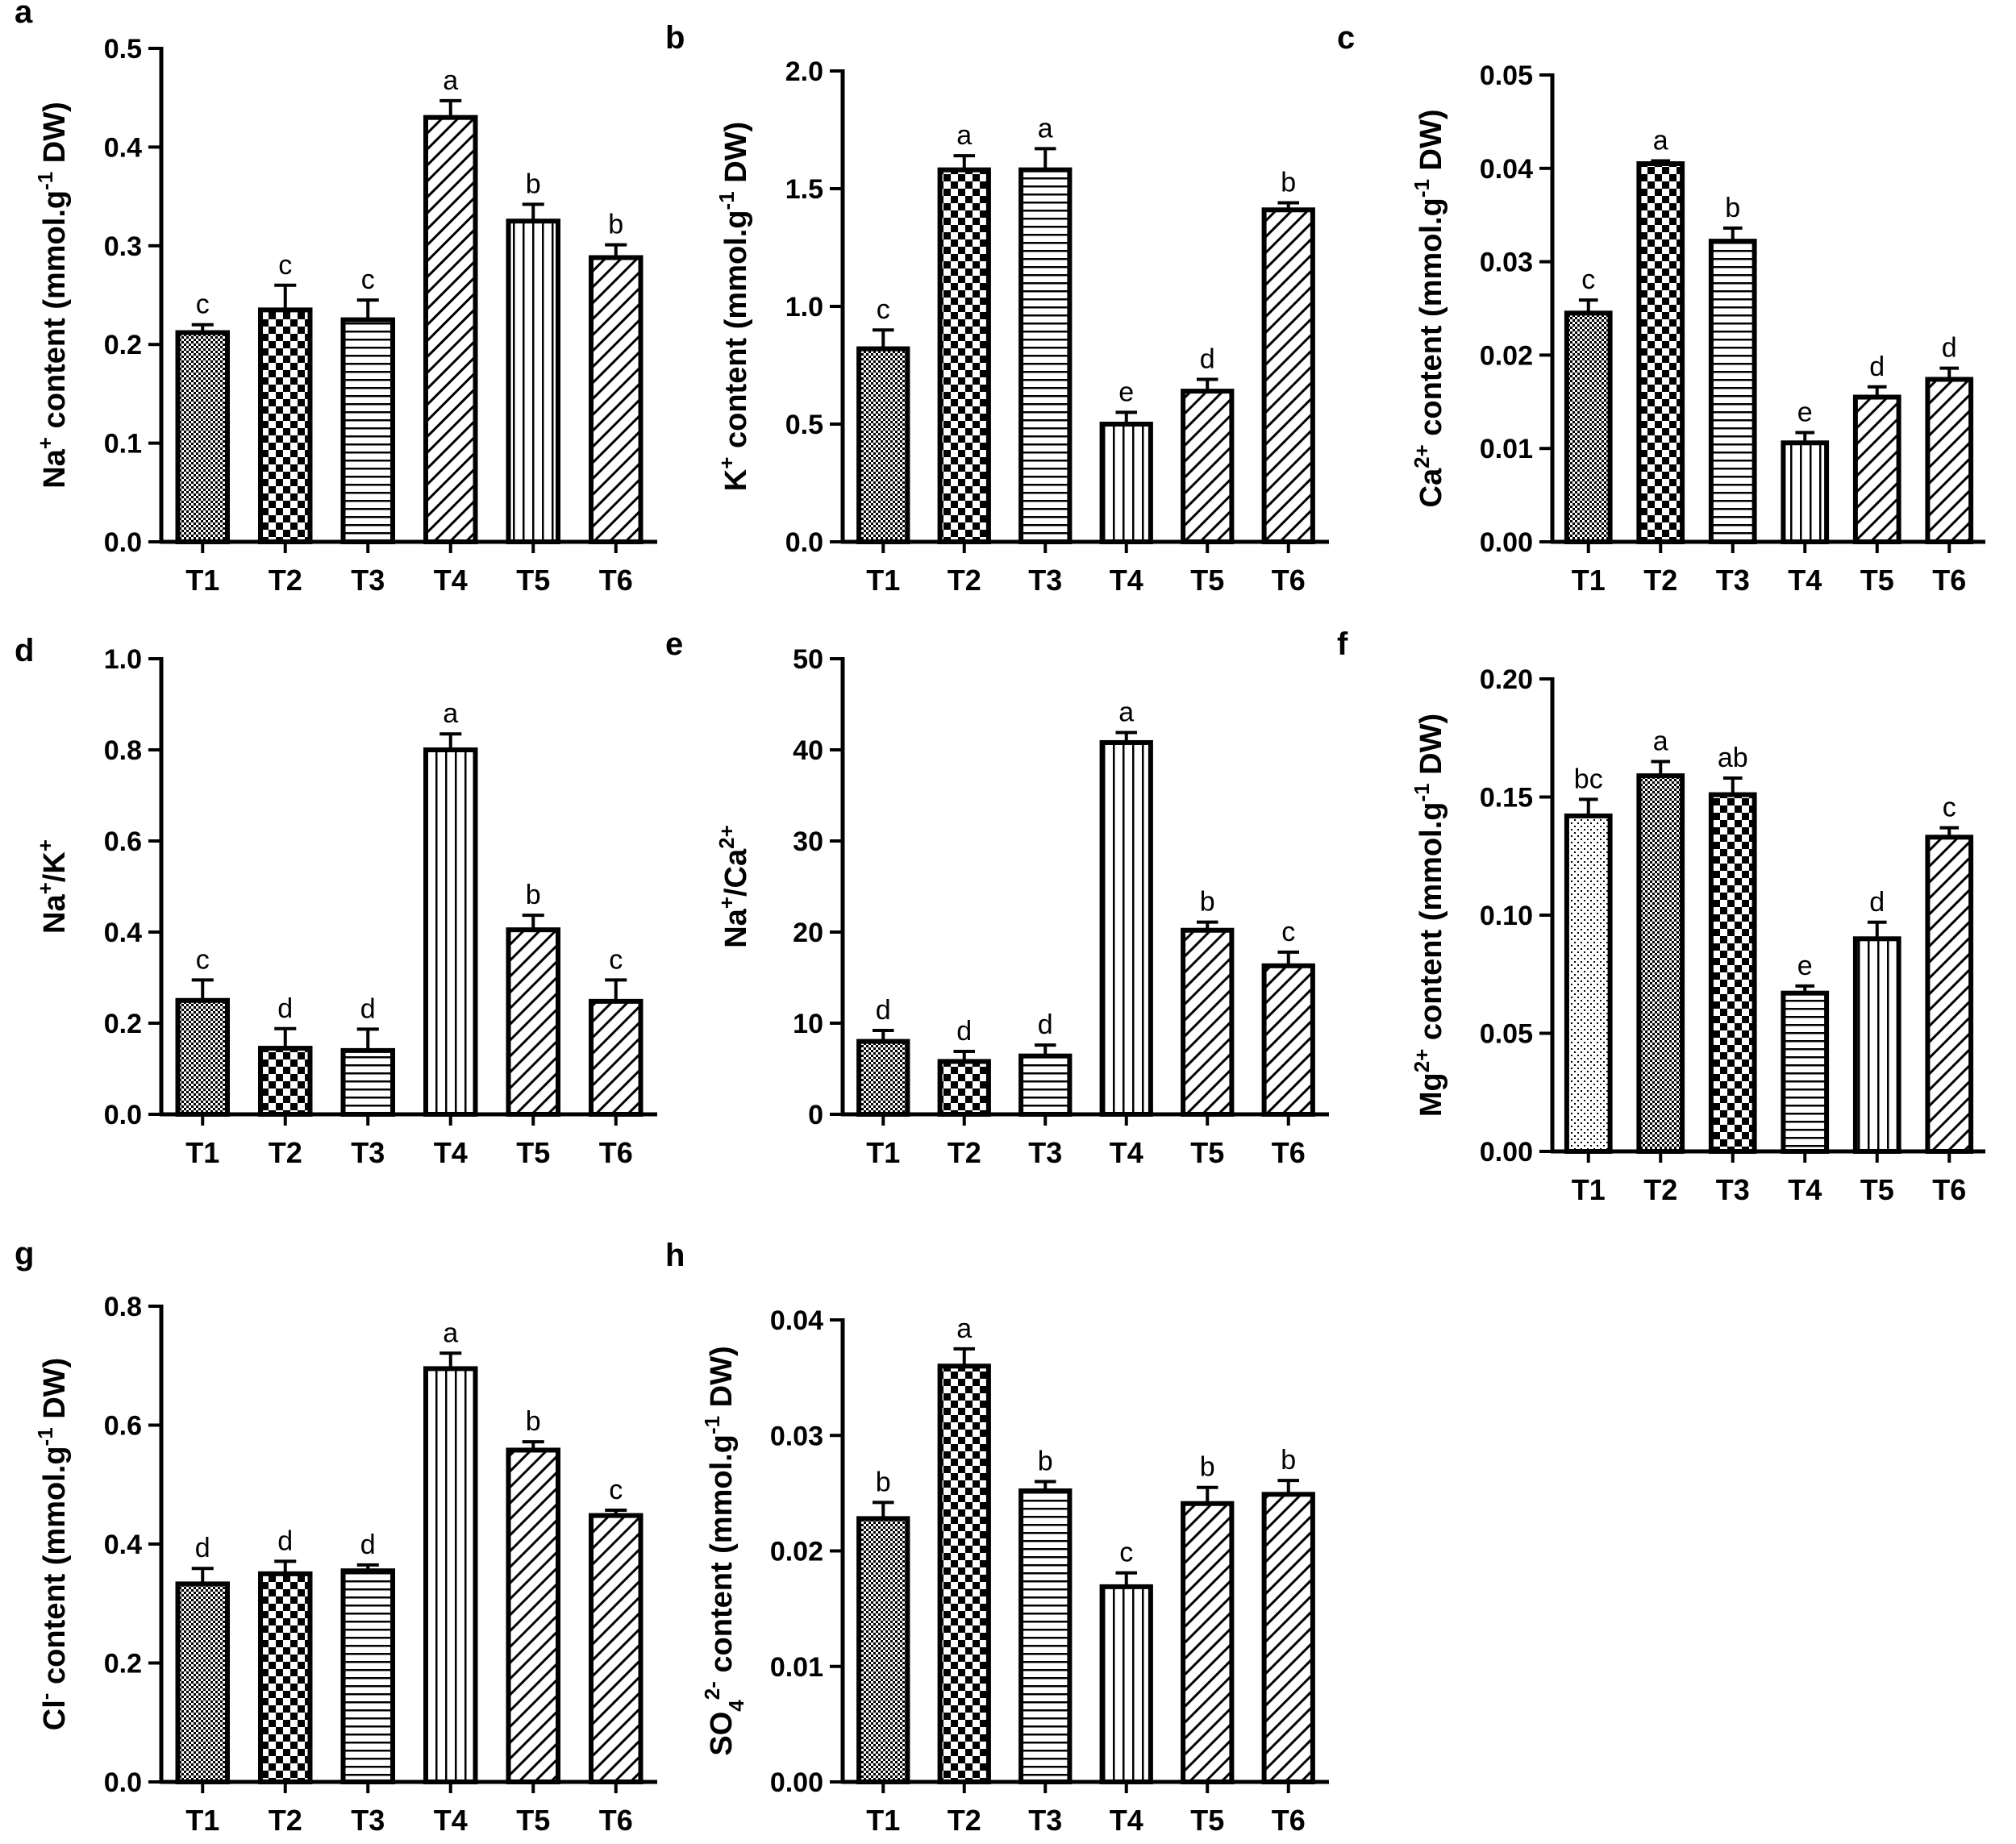 This screenshot has height=1844, width=2016. Describe the element at coordinates (808, 659) in the screenshot. I see `y-tick-label: 50` at that location.